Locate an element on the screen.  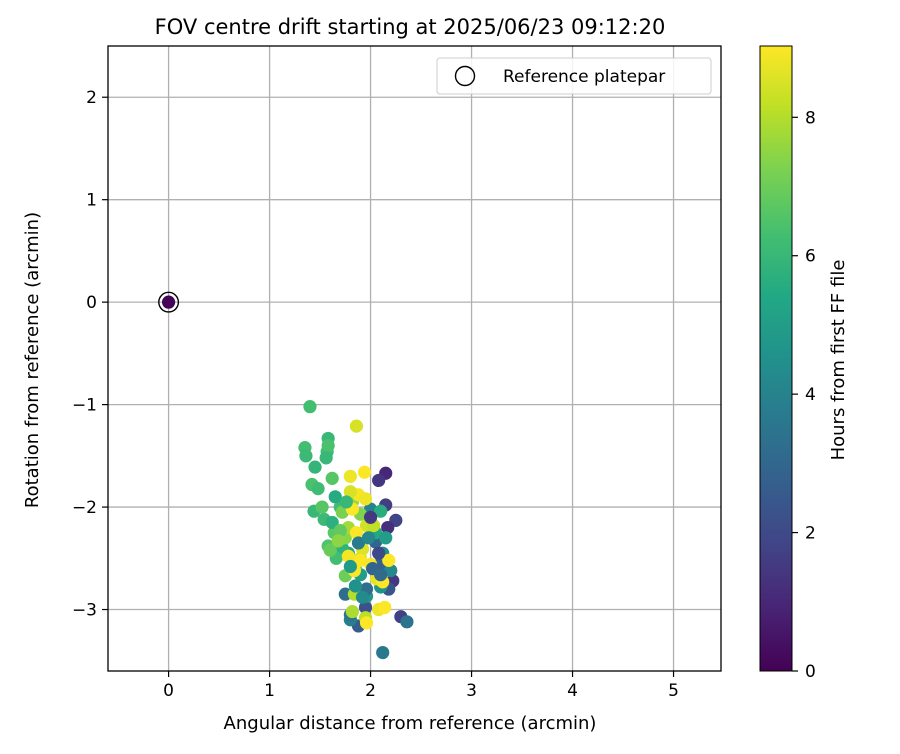
y-axis-label: Rotation from reference (arcmin) is located at coordinates (32, 360).